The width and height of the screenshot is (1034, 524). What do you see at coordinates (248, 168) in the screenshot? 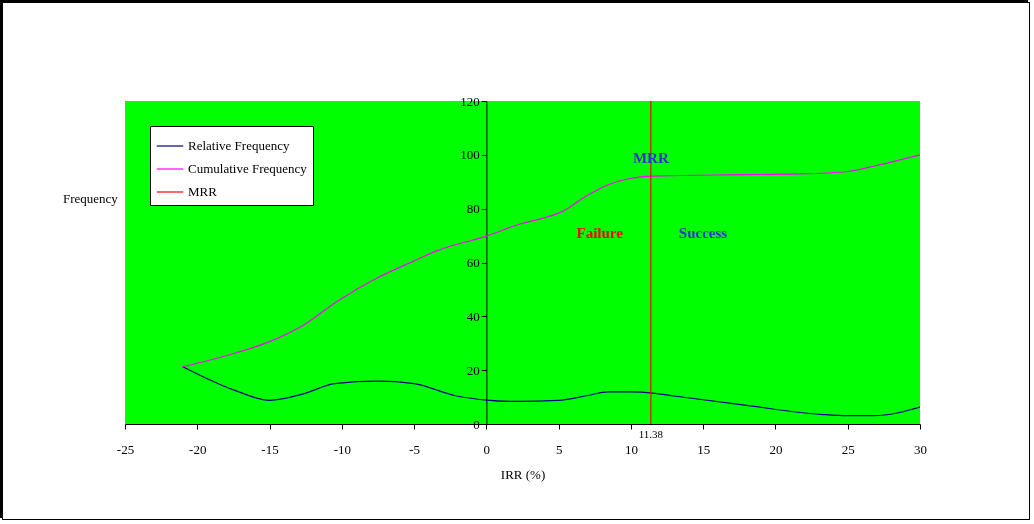
I see `legend-label: Cumulative Frequency` at bounding box center [248, 168].